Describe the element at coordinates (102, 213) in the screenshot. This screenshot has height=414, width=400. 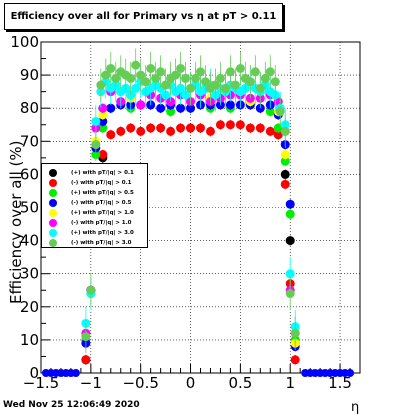
I see `legend-label: (+) with pT/|q| > 1.0` at that location.